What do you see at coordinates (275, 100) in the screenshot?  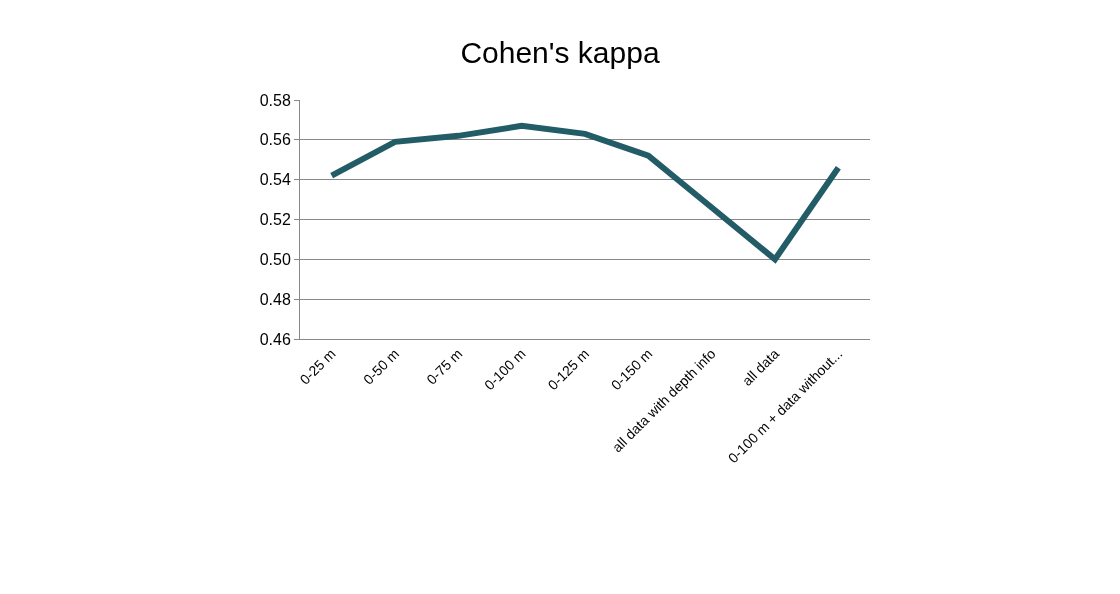 I see `y-tick-label: 0.58` at bounding box center [275, 100].